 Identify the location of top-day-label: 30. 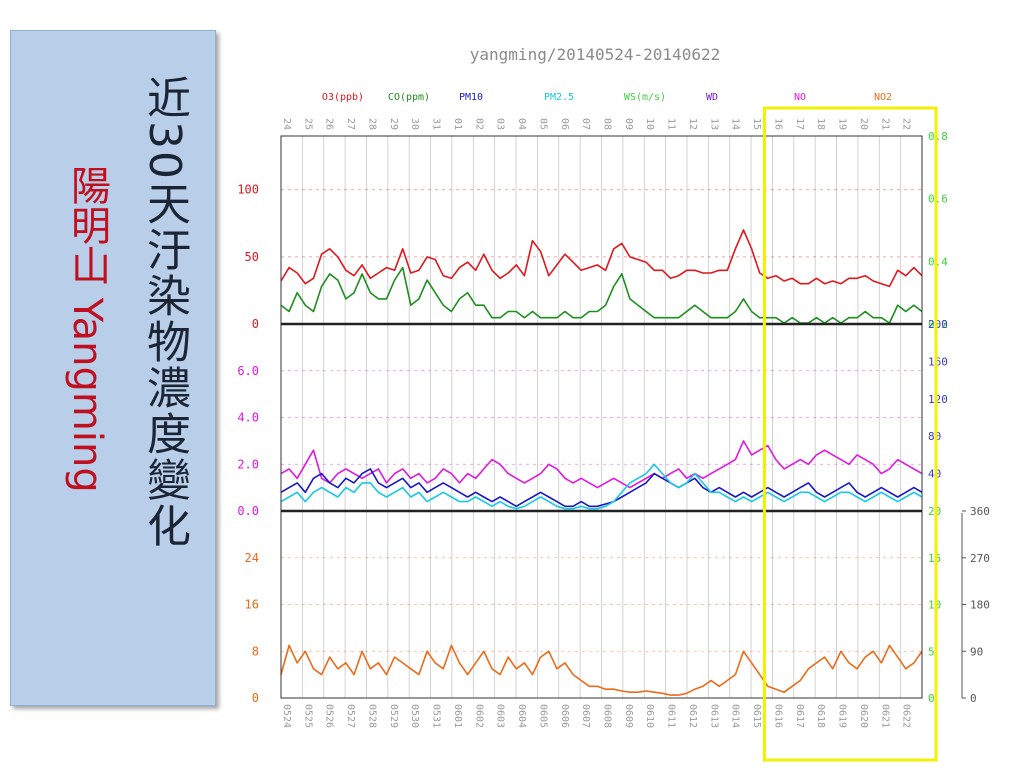
(414, 124).